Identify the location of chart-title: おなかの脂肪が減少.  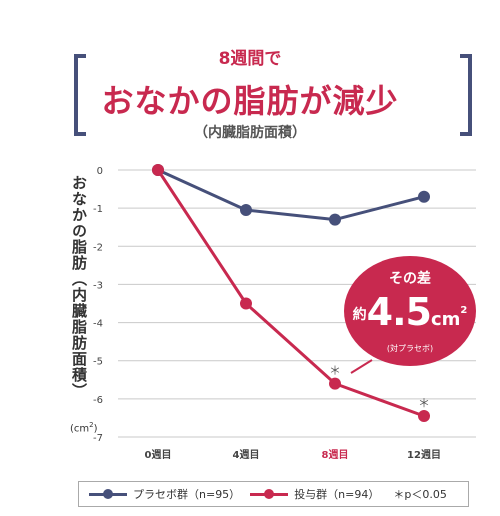
(250, 101).